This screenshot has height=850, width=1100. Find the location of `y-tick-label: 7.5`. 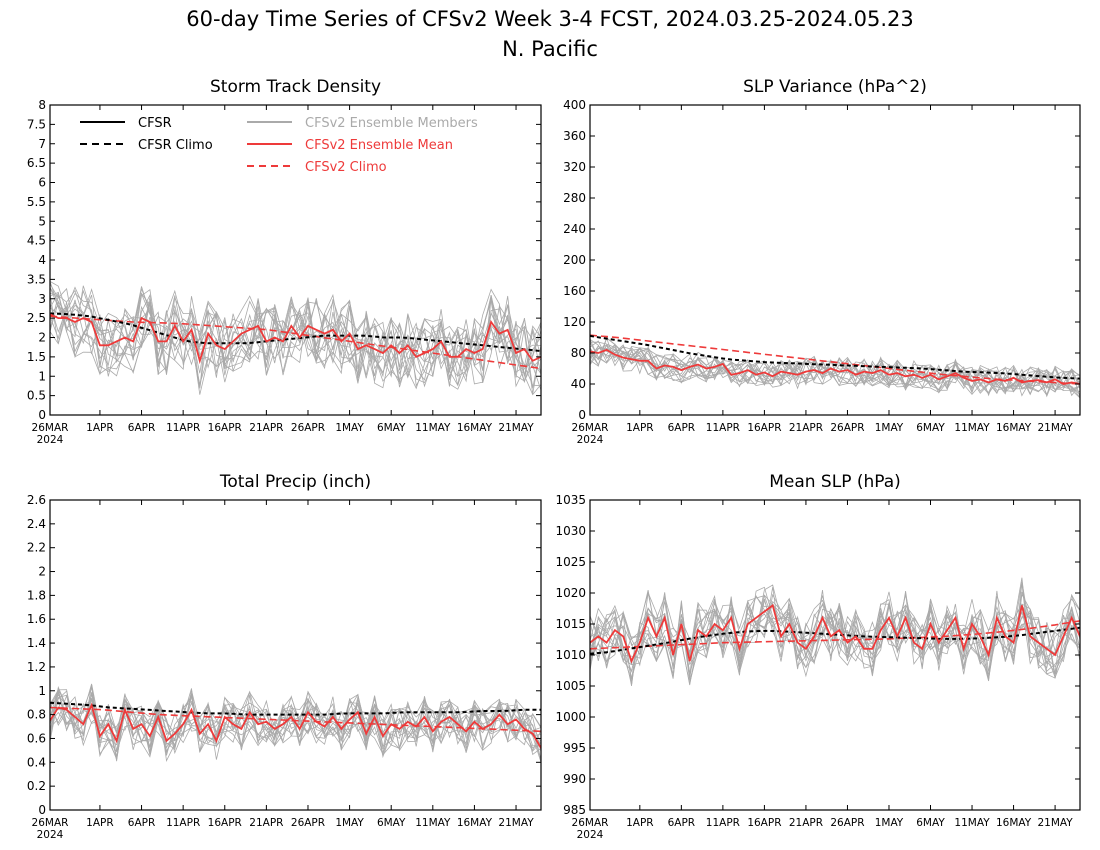

y-tick-label: 7.5 is located at coordinates (36, 124).